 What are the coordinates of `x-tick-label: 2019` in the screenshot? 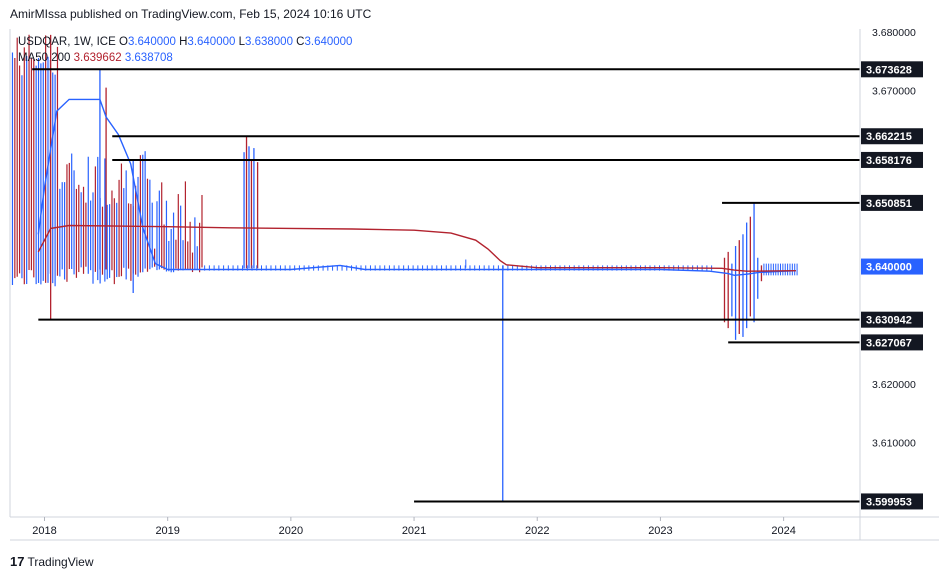 It's located at (167, 531).